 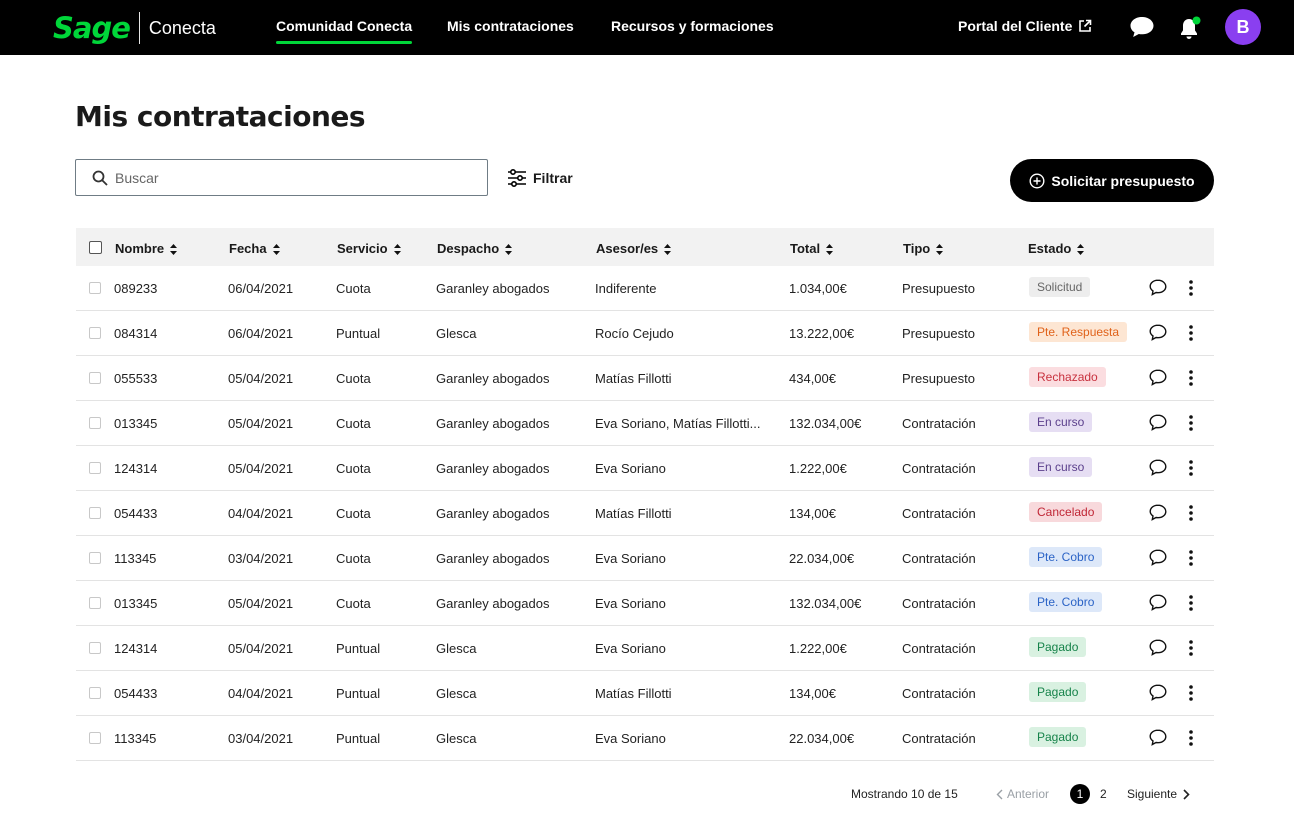 I want to click on column-header-label: Despacho, so click(x=468, y=248).